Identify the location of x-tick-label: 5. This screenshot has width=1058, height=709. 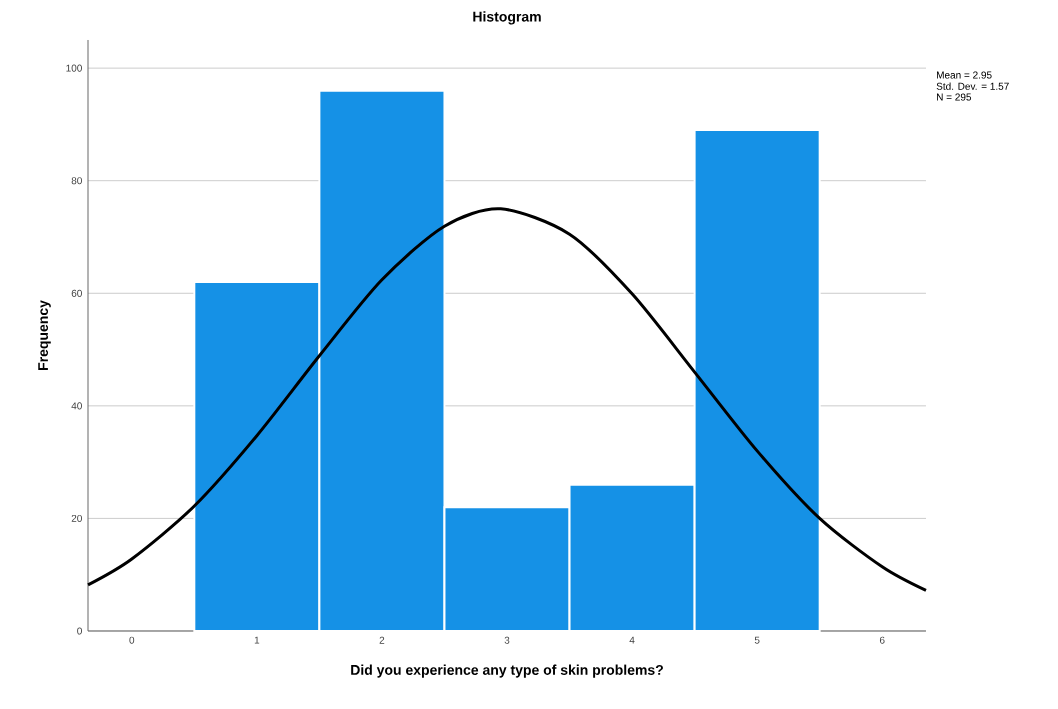
(757, 640).